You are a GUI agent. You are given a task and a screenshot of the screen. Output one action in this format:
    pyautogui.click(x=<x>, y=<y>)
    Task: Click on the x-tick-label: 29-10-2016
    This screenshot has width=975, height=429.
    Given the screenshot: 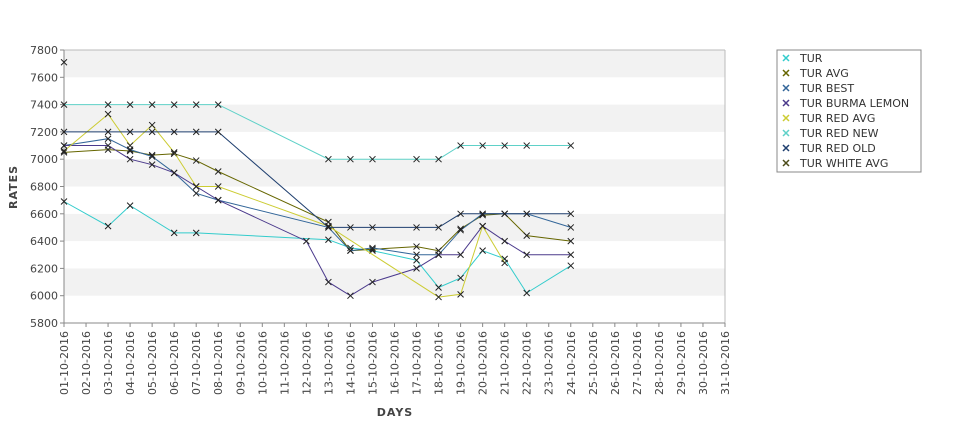 What is the action you would take?
    pyautogui.click(x=681, y=363)
    